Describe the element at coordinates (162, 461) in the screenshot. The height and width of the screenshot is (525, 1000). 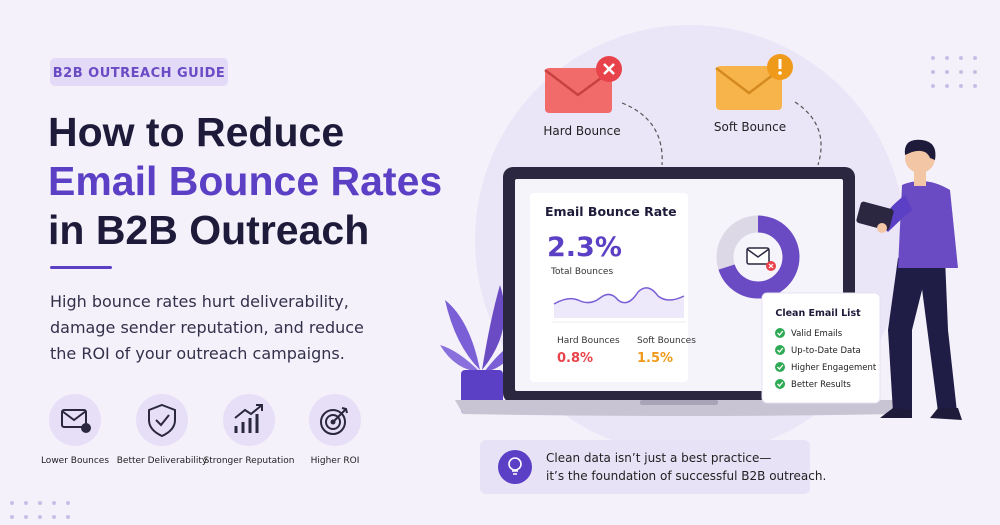
I see `feature-label: Better Deliverability` at that location.